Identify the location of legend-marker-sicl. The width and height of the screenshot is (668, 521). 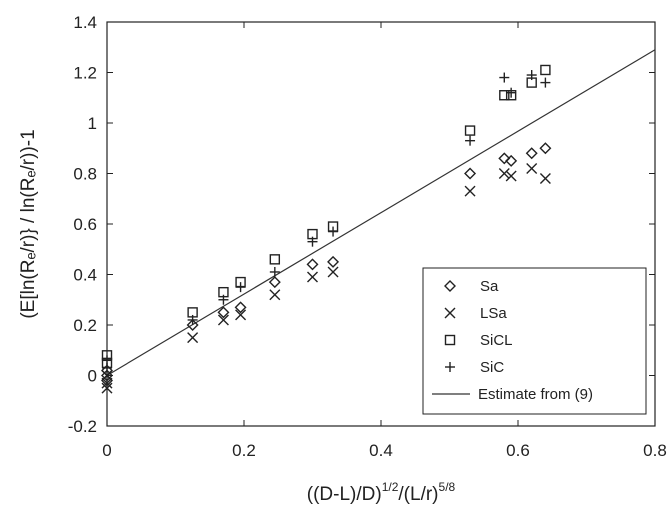
(450, 340).